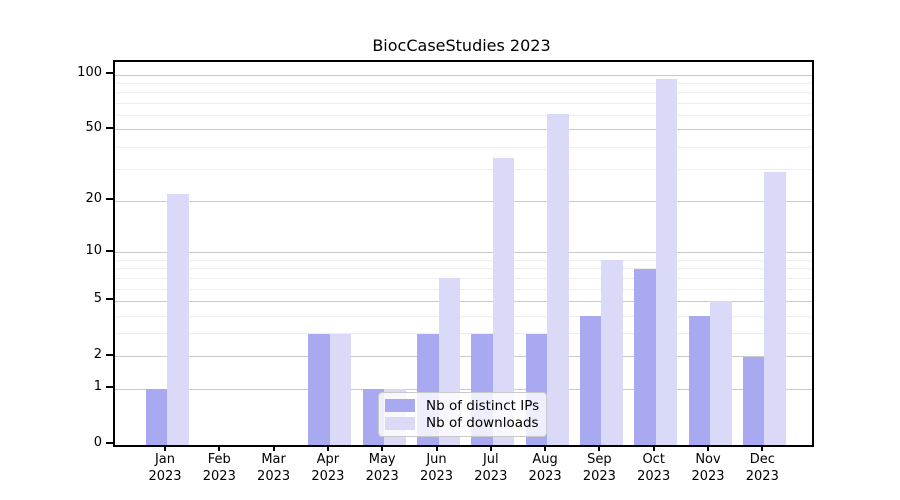  Describe the element at coordinates (708, 468) in the screenshot. I see `x-axis-tick-label: Nov 2023` at that location.